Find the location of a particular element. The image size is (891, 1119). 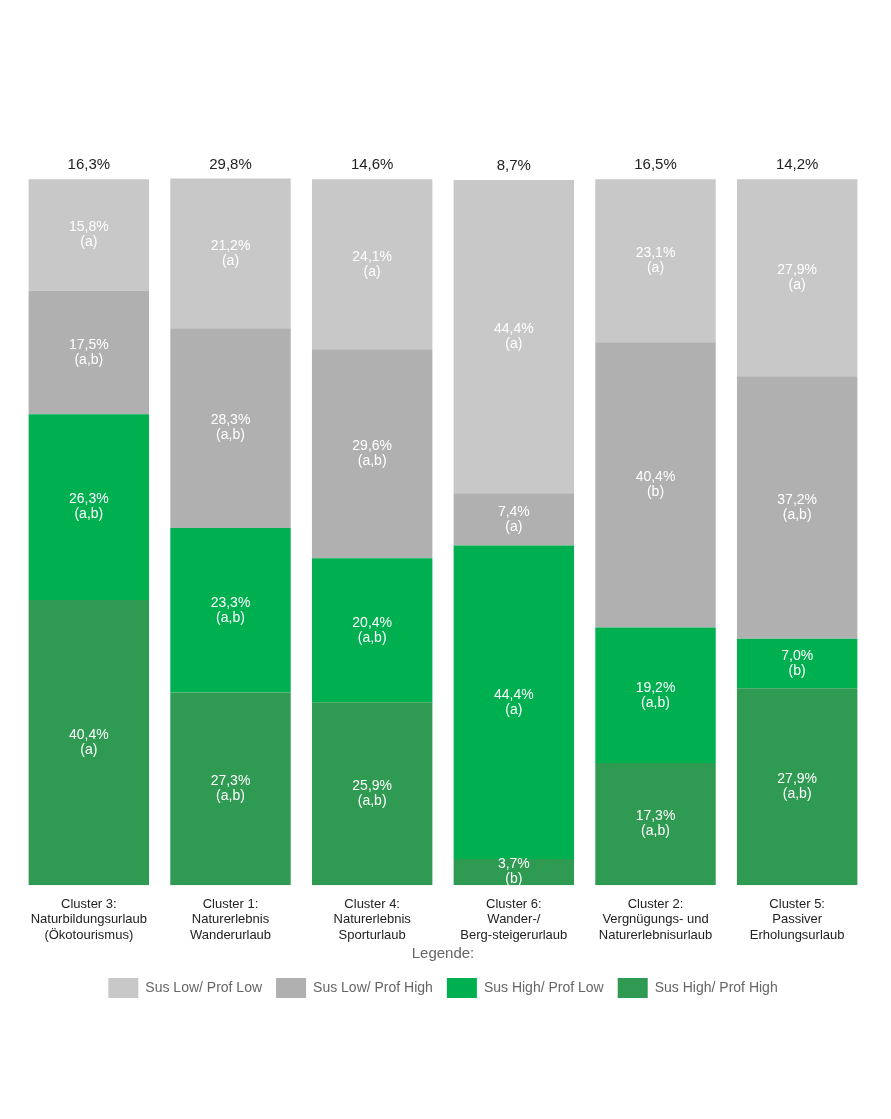

data-label: 44,4% (a) is located at coordinates (513, 701).